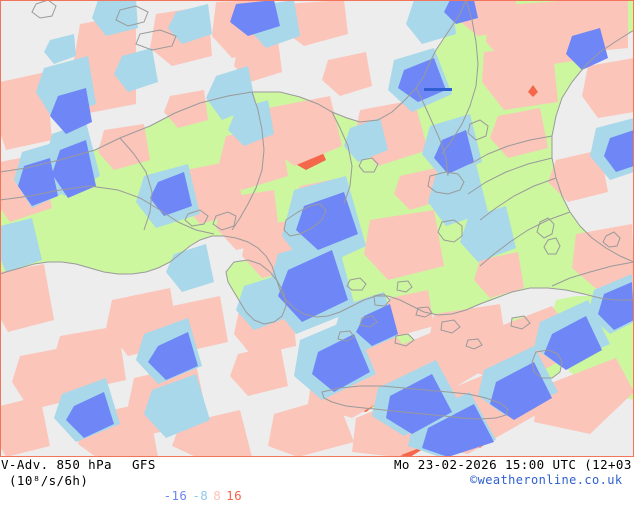 Image resolution: width=634 pixels, height=518 pixels. What do you see at coordinates (200, 495) in the screenshot?
I see `legend-value-neg8: -8` at bounding box center [200, 495].